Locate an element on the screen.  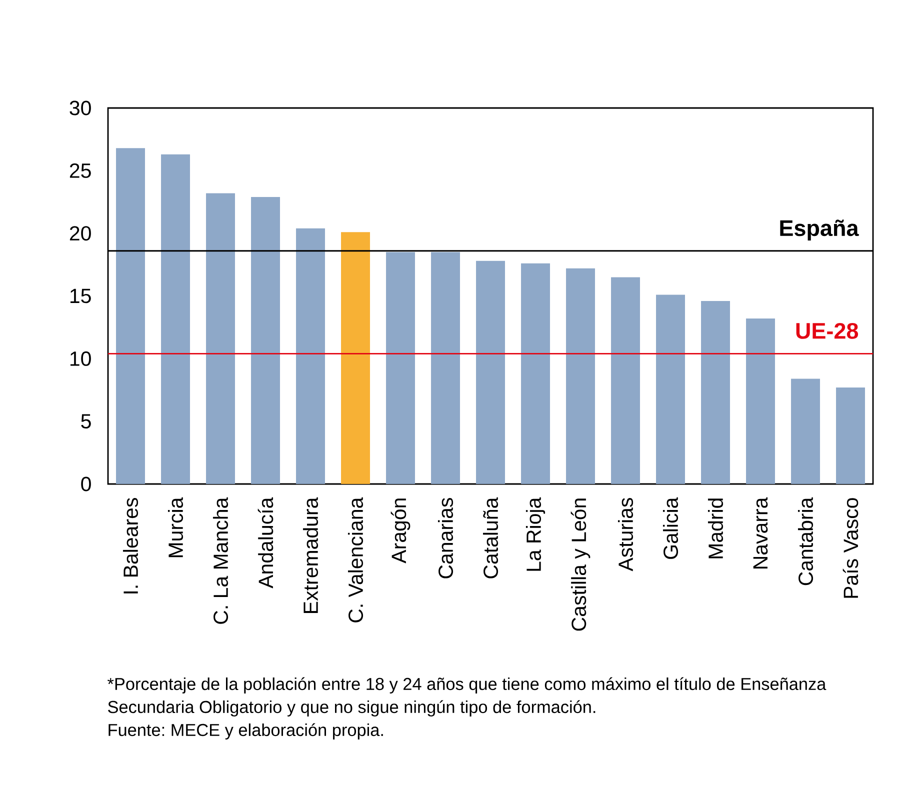
x-tick-label: País Vasco is located at coordinates (850, 548).